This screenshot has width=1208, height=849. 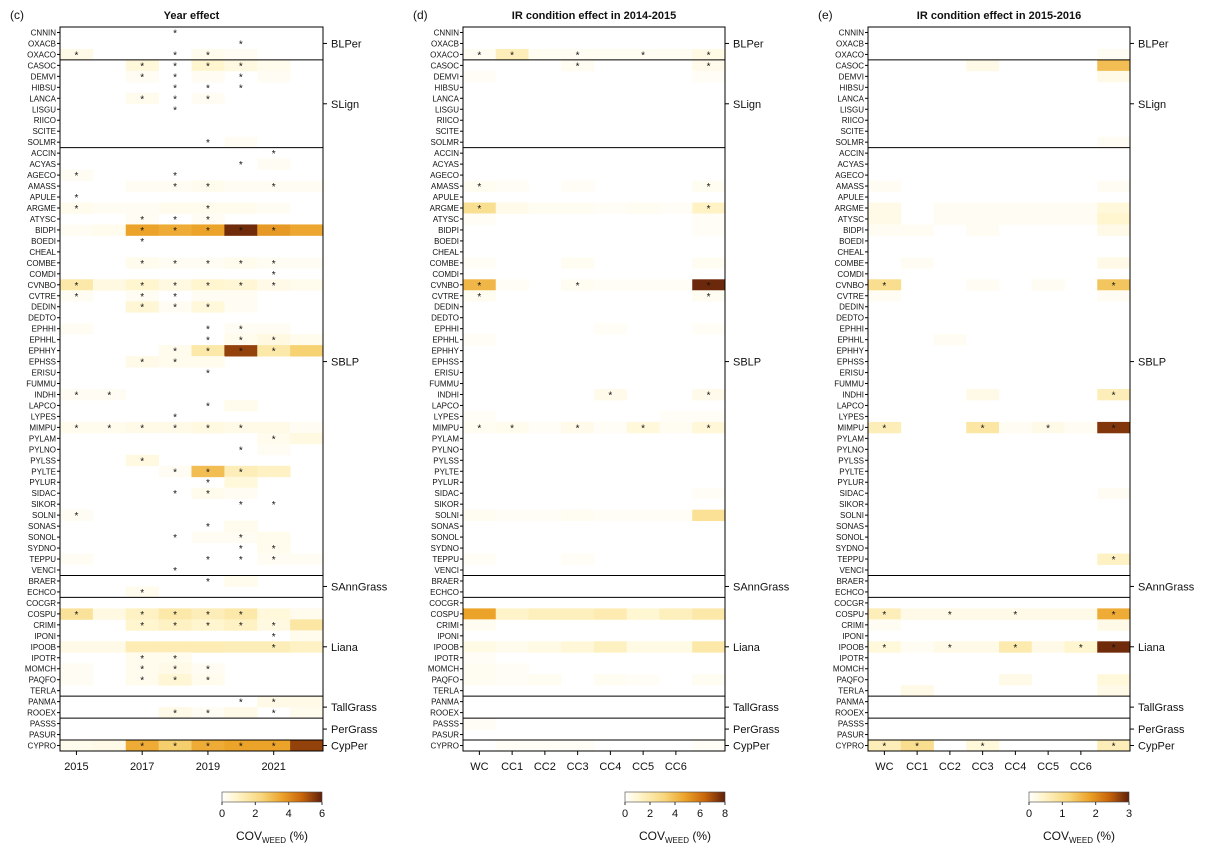 What do you see at coordinates (222, 814) in the screenshot?
I see `colorbar-tick-label: 0` at bounding box center [222, 814].